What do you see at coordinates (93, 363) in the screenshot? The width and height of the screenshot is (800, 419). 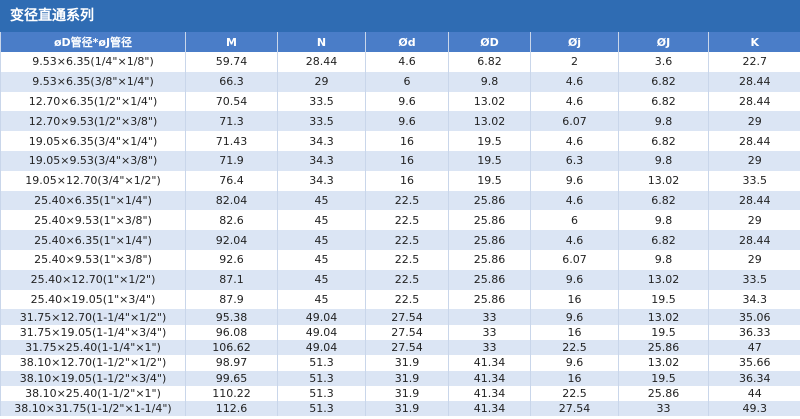 I see `table-cell: 38.10×12.70(1-1/2"×1/2")` at bounding box center [93, 363].